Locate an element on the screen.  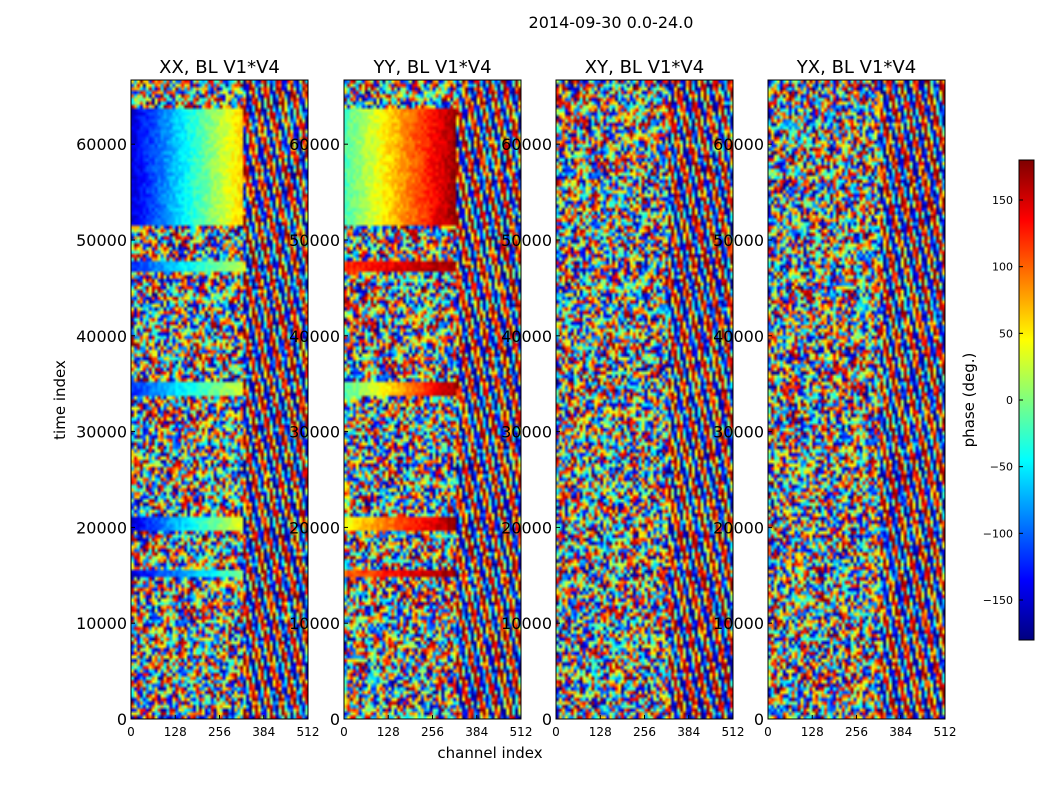
panel-title: XX, BL V1*V4 is located at coordinates (219, 67).